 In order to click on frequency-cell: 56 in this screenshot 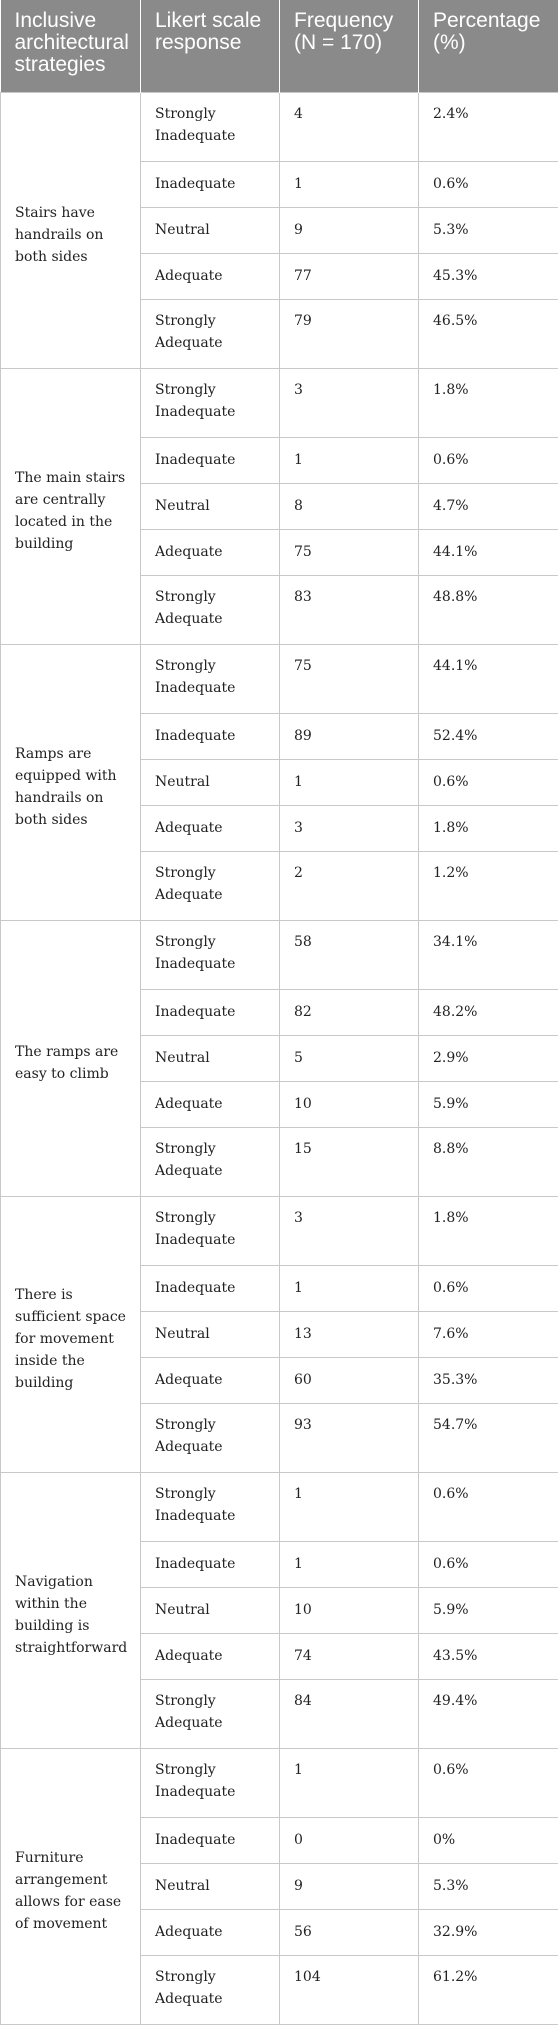, I will do `click(349, 1932)`.